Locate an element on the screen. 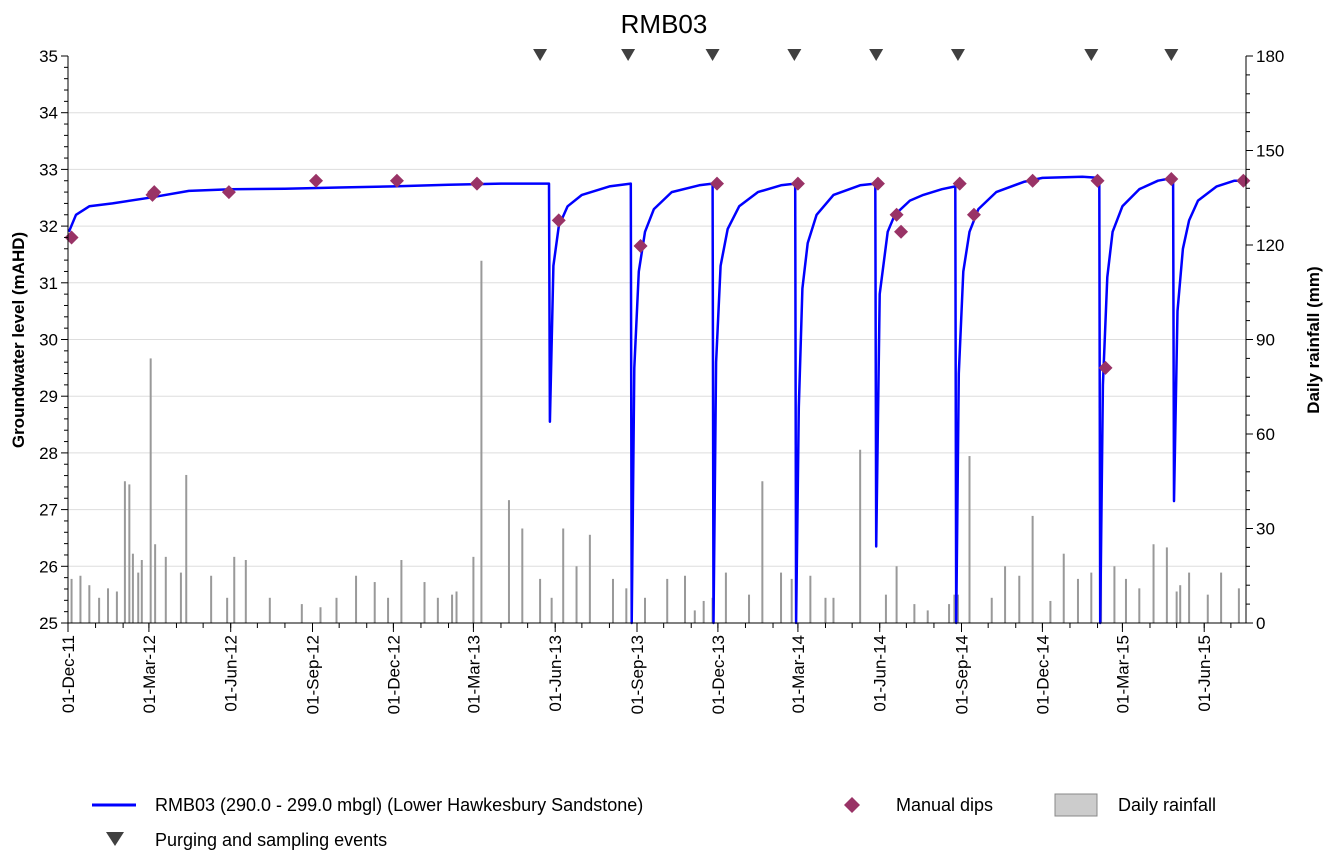  right-tick-label: 150 is located at coordinates (1270, 151).